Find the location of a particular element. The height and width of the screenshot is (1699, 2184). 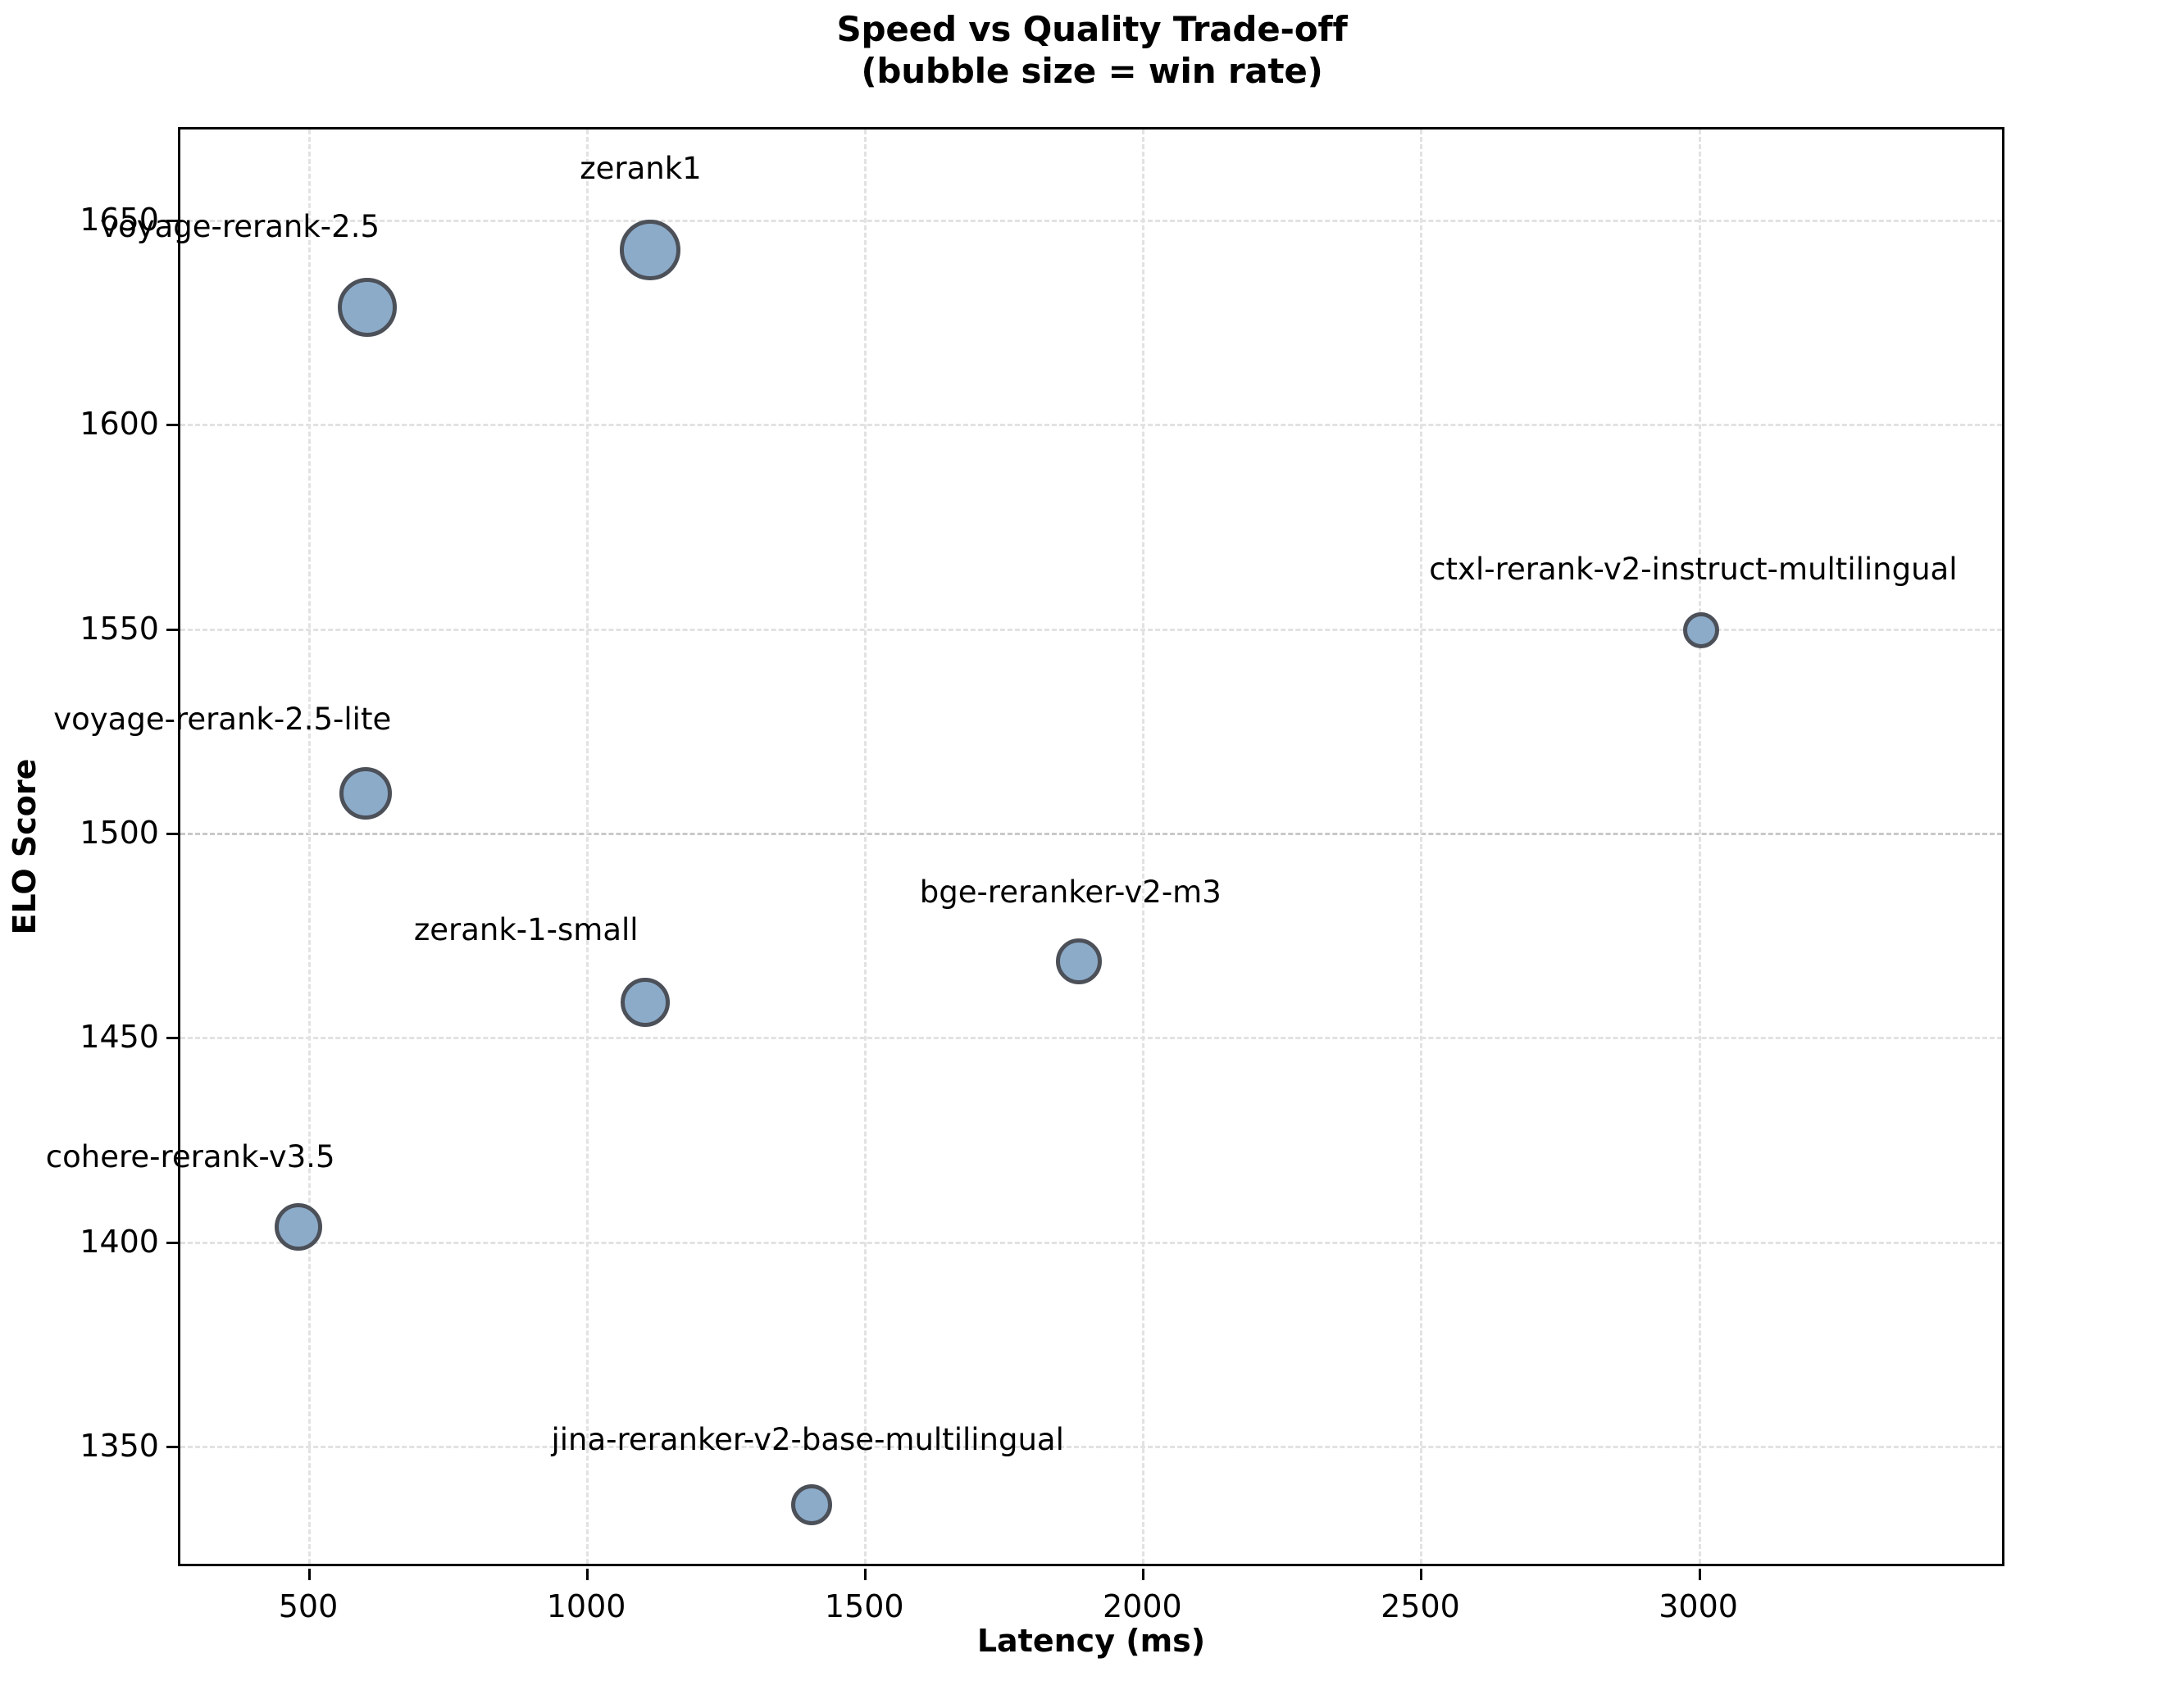

x-tick-label: 1500 is located at coordinates (864, 1606).